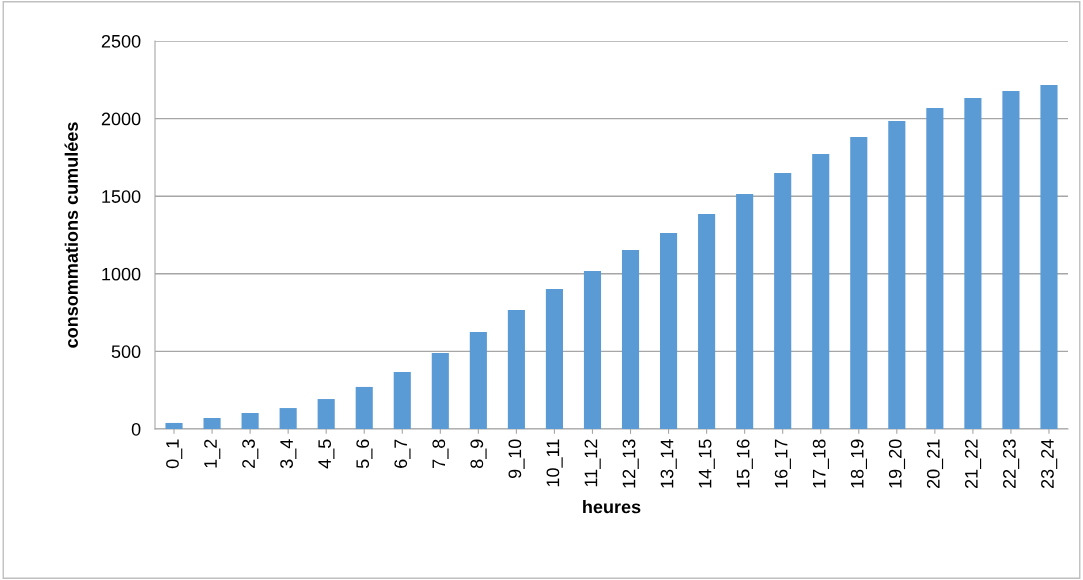  What do you see at coordinates (1011, 464) in the screenshot?
I see `x-tick-label: 22_23` at bounding box center [1011, 464].